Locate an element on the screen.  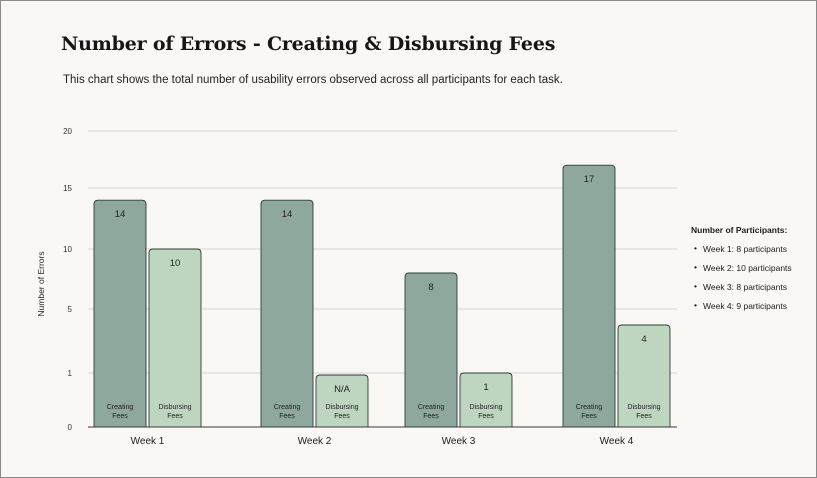
legend-item-week-1: Week 1: 8 participants is located at coordinates (741, 248).